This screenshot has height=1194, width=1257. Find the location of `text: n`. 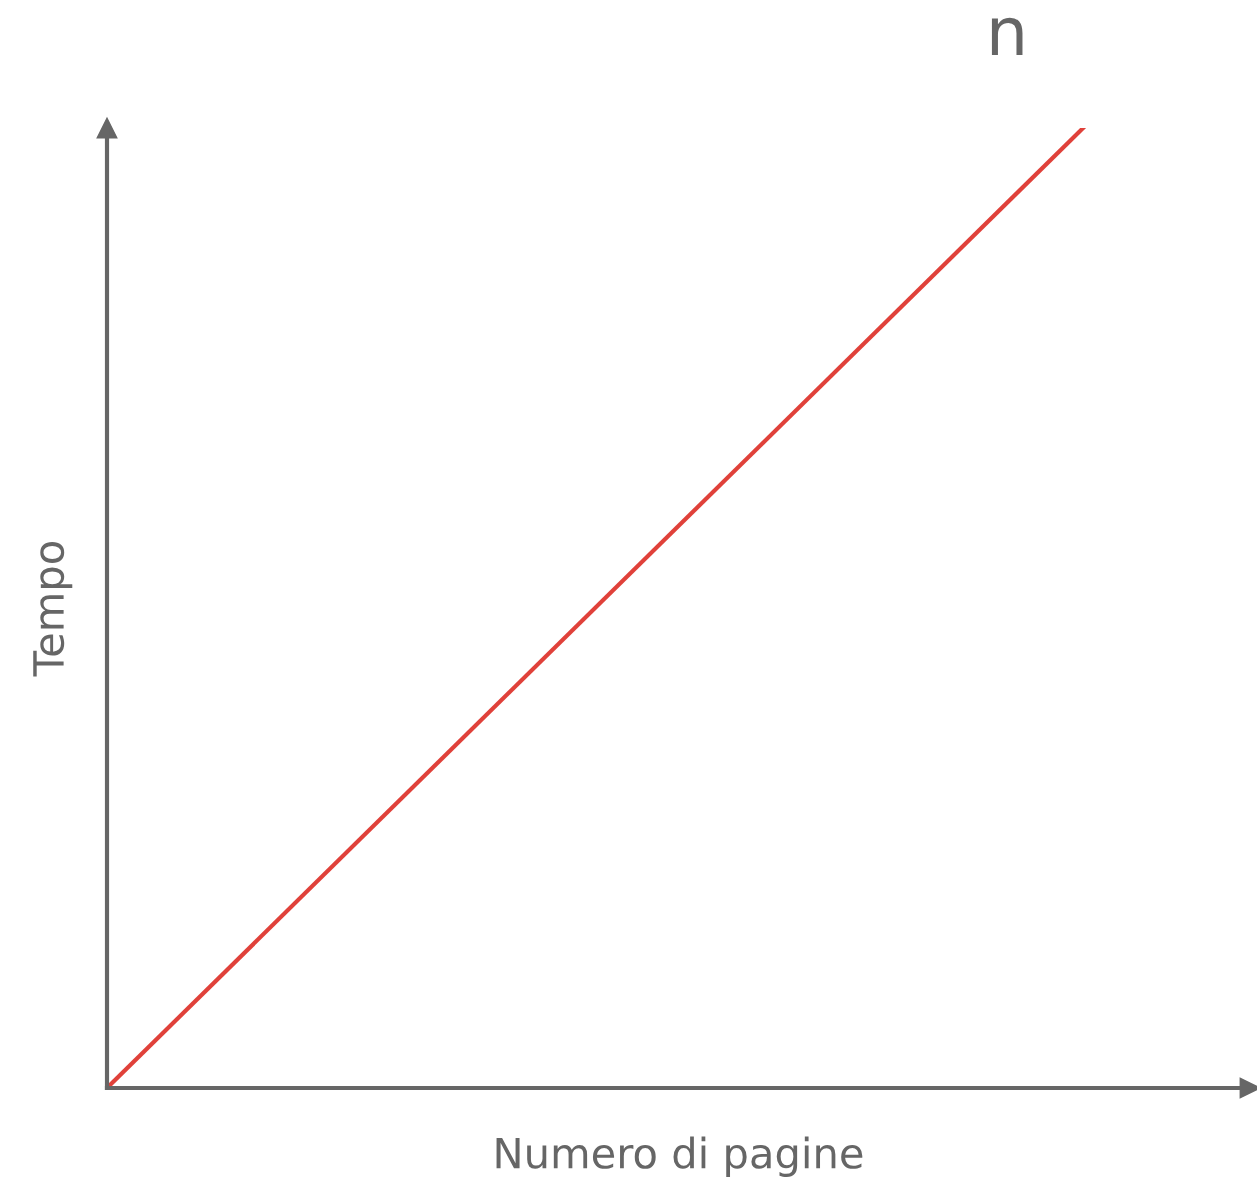

text: n is located at coordinates (1007, 36).